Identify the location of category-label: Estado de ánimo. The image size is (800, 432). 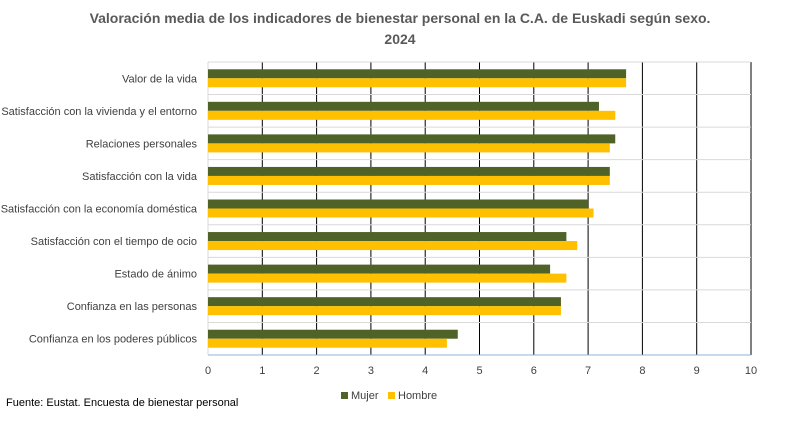
(155, 275).